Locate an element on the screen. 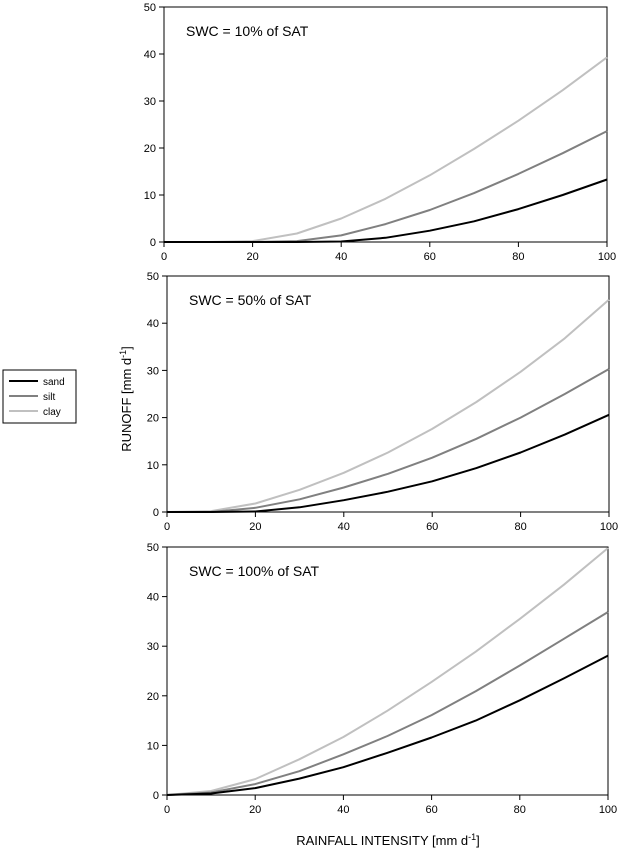 The width and height of the screenshot is (623, 850). panel-annotation: SWC = 10% of SAT is located at coordinates (247, 31).